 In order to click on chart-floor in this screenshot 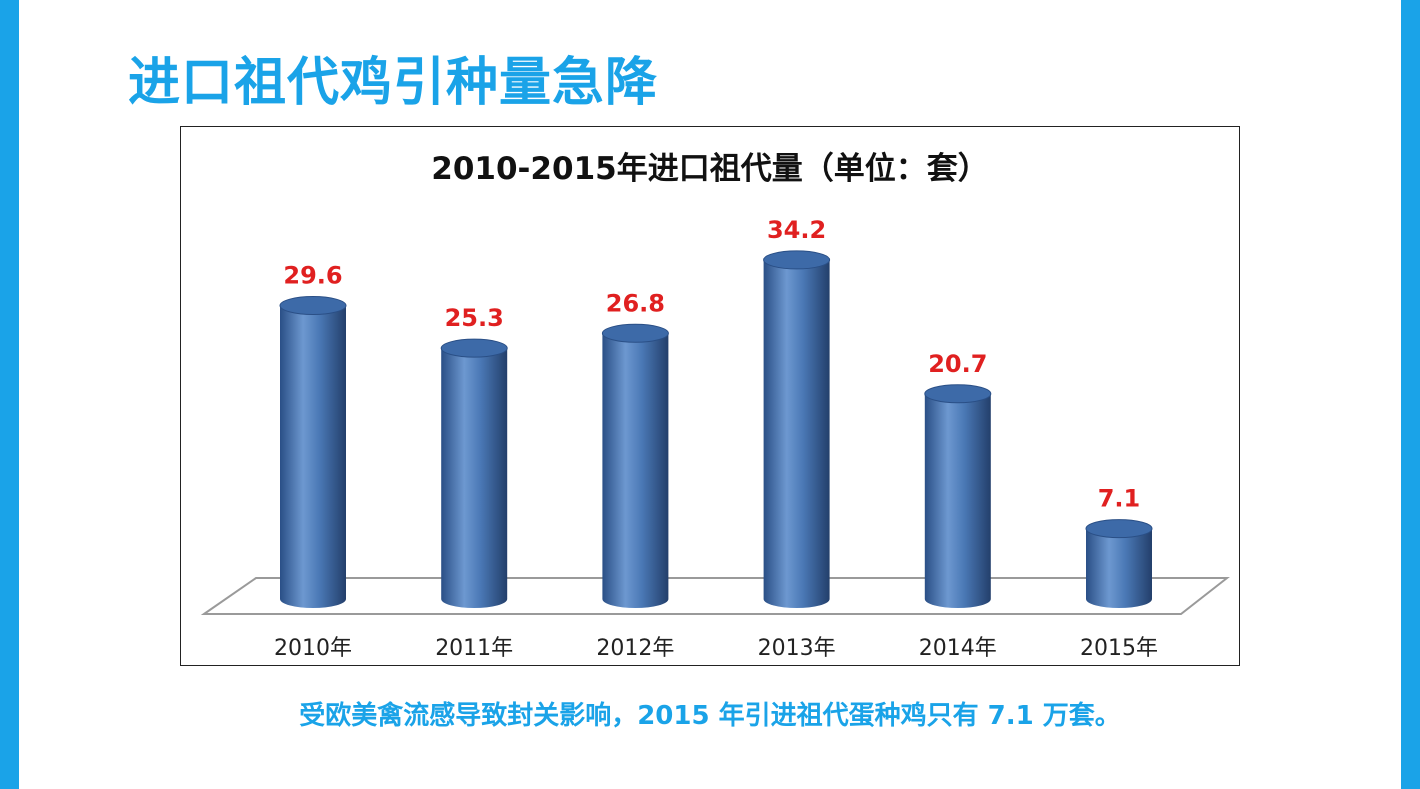, I will do `click(715, 596)`.